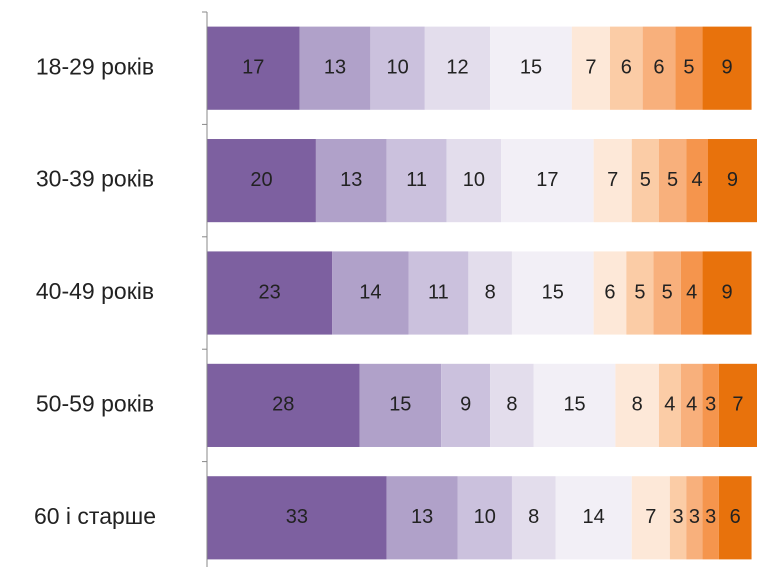 The width and height of the screenshot is (759, 567). I want to click on value-label: 33, so click(297, 517).